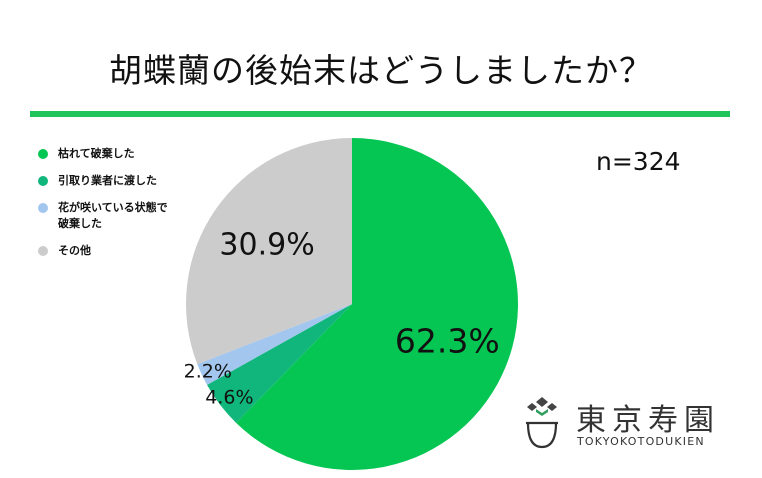  I want to click on logo-roman: TOKYOKOTODUKIEN, so click(641, 441).